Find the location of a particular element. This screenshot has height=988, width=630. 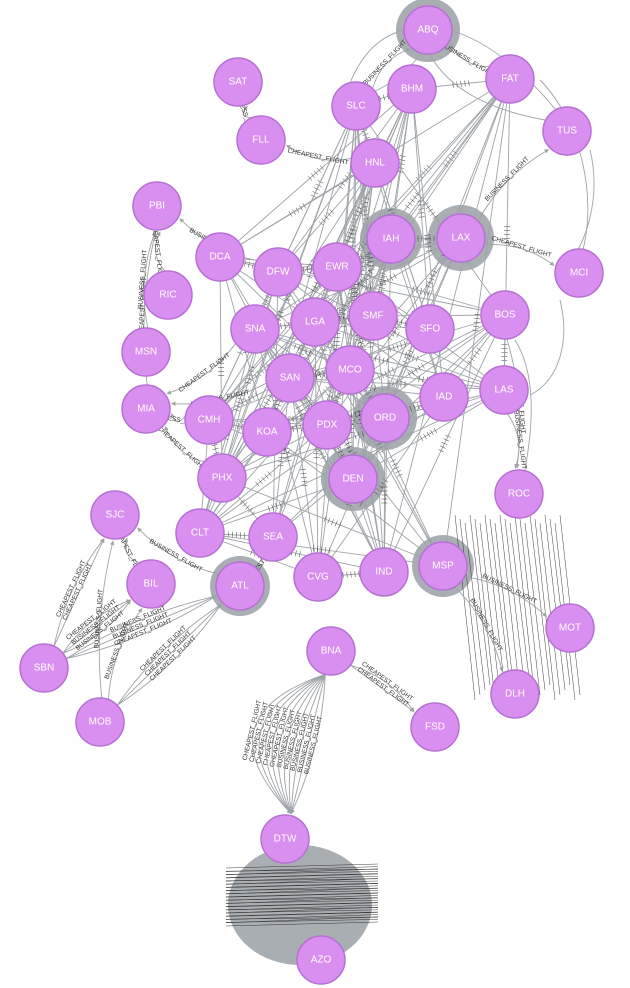

node-ord: ORD is located at coordinates (385, 418).